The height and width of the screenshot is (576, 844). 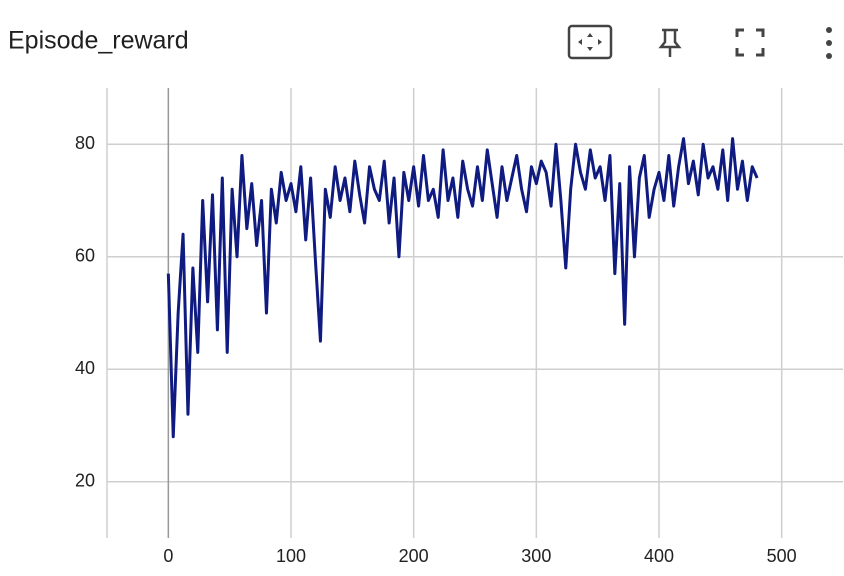 I want to click on fit-domain-button, so click(x=590, y=42).